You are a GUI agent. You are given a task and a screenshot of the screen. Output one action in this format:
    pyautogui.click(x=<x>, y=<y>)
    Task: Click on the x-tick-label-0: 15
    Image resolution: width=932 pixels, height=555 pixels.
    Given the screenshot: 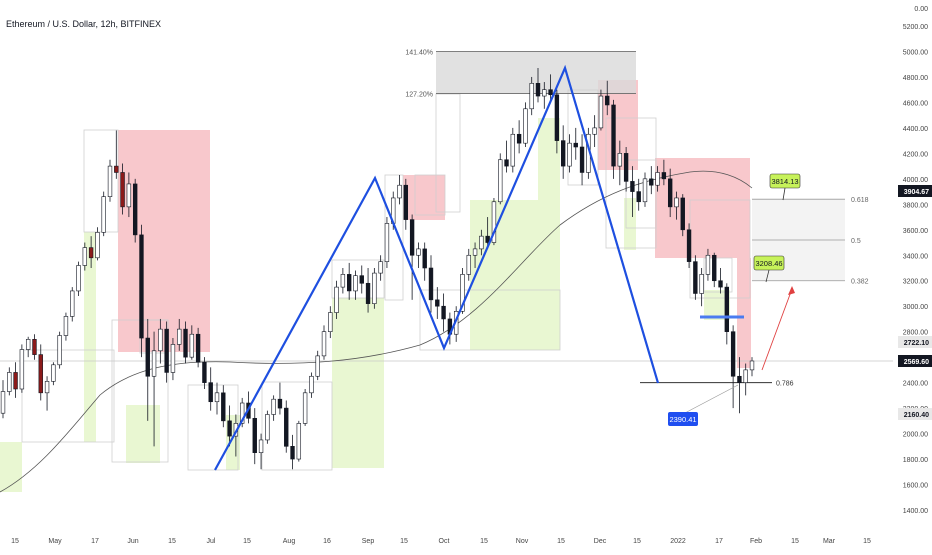 What is the action you would take?
    pyautogui.click(x=15, y=541)
    